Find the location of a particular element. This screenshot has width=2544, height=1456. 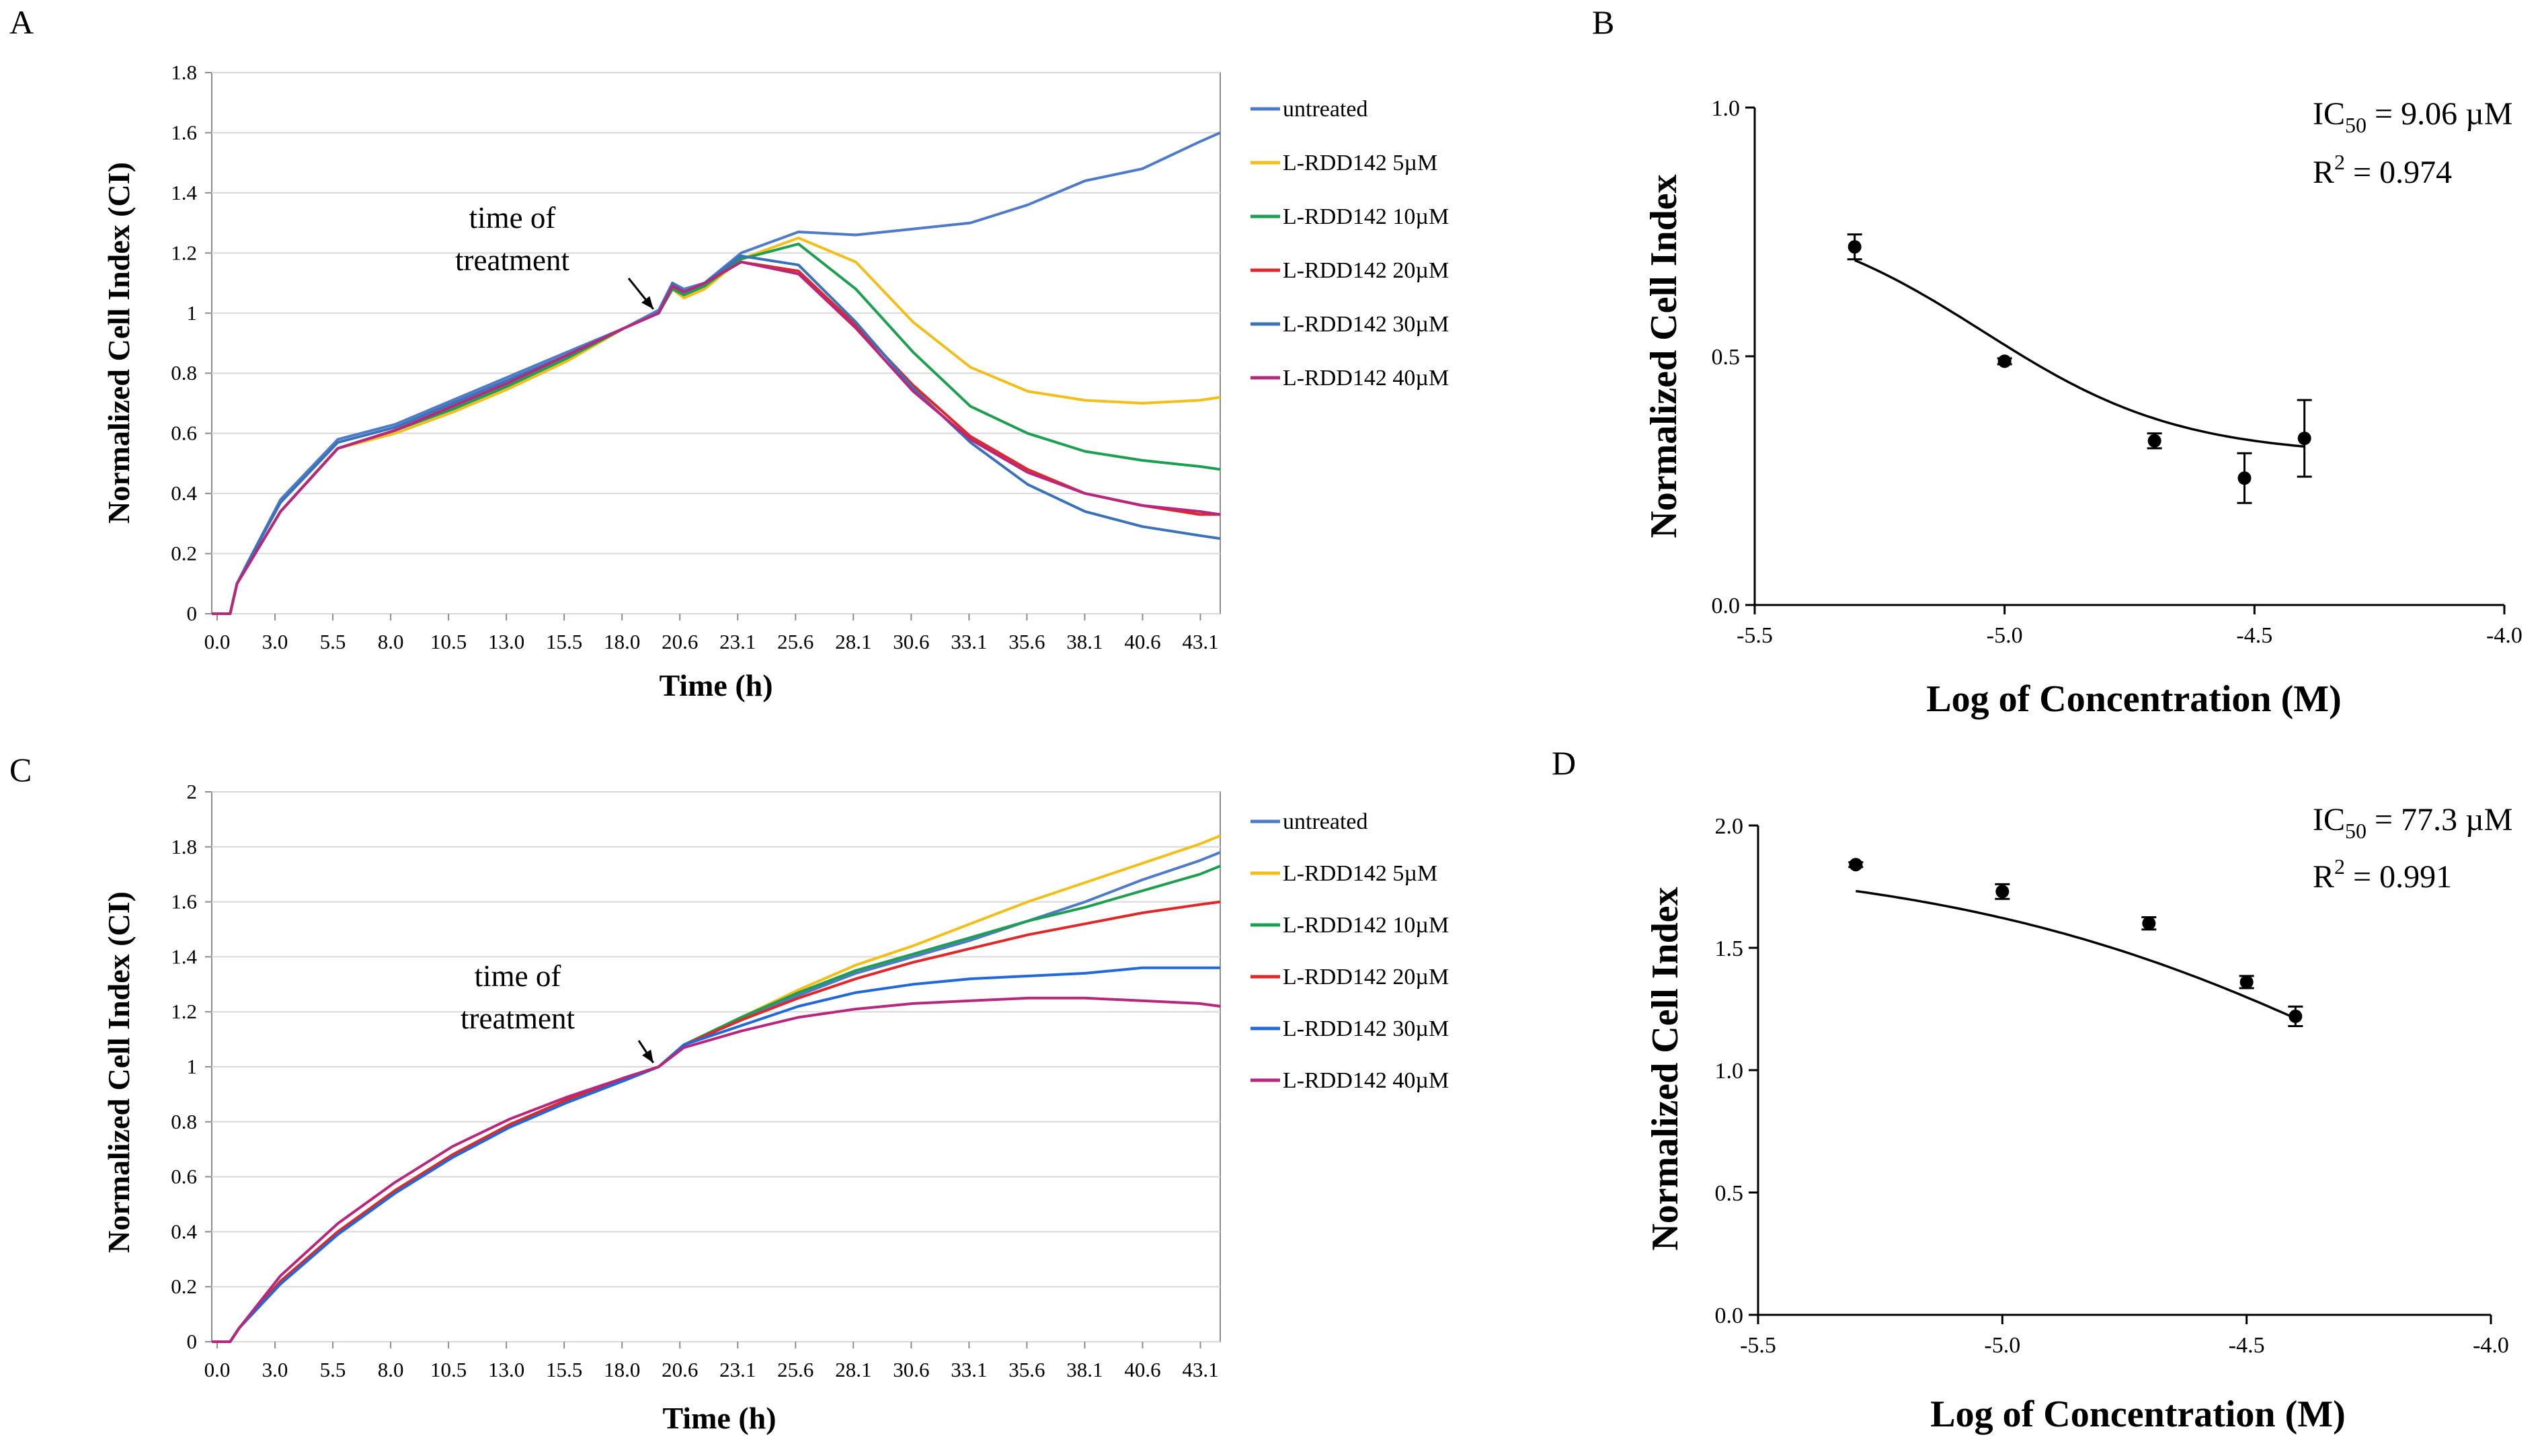

ic50-text: IC50 = 9.06 µM is located at coordinates (2412, 117).